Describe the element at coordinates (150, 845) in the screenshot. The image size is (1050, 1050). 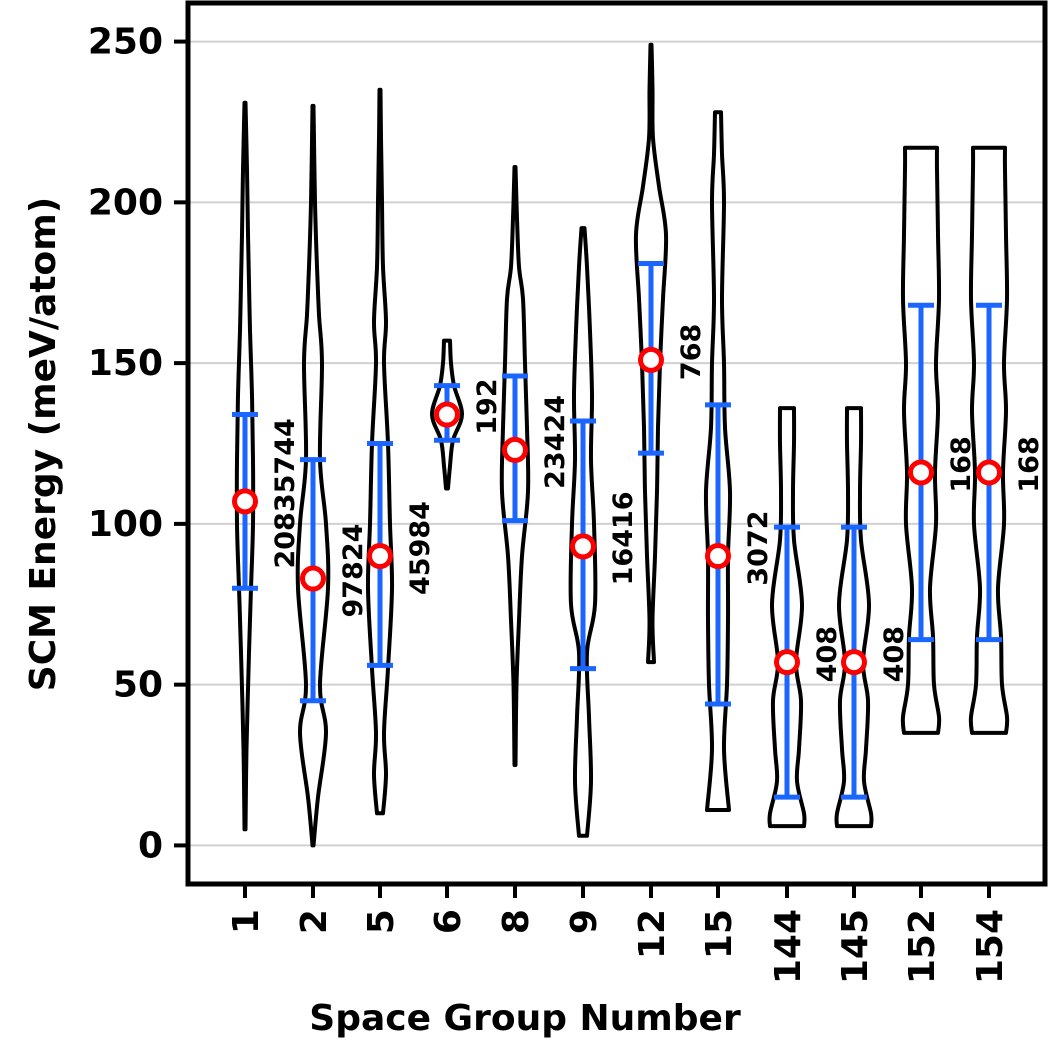
I see `y-tick-label-0: 0` at that location.